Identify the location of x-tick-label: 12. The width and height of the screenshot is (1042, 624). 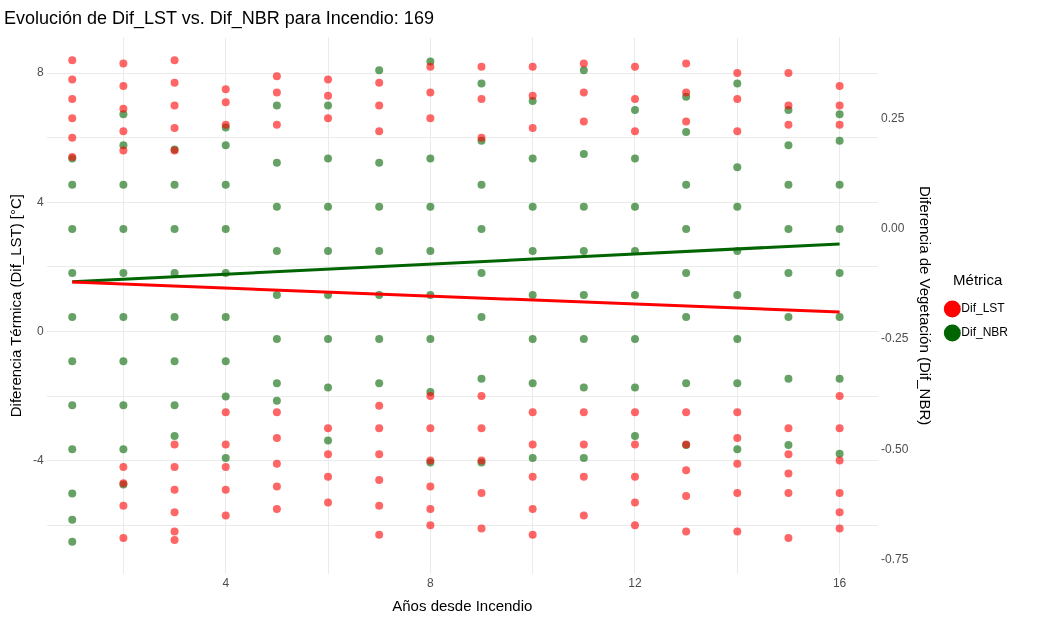
(635, 583).